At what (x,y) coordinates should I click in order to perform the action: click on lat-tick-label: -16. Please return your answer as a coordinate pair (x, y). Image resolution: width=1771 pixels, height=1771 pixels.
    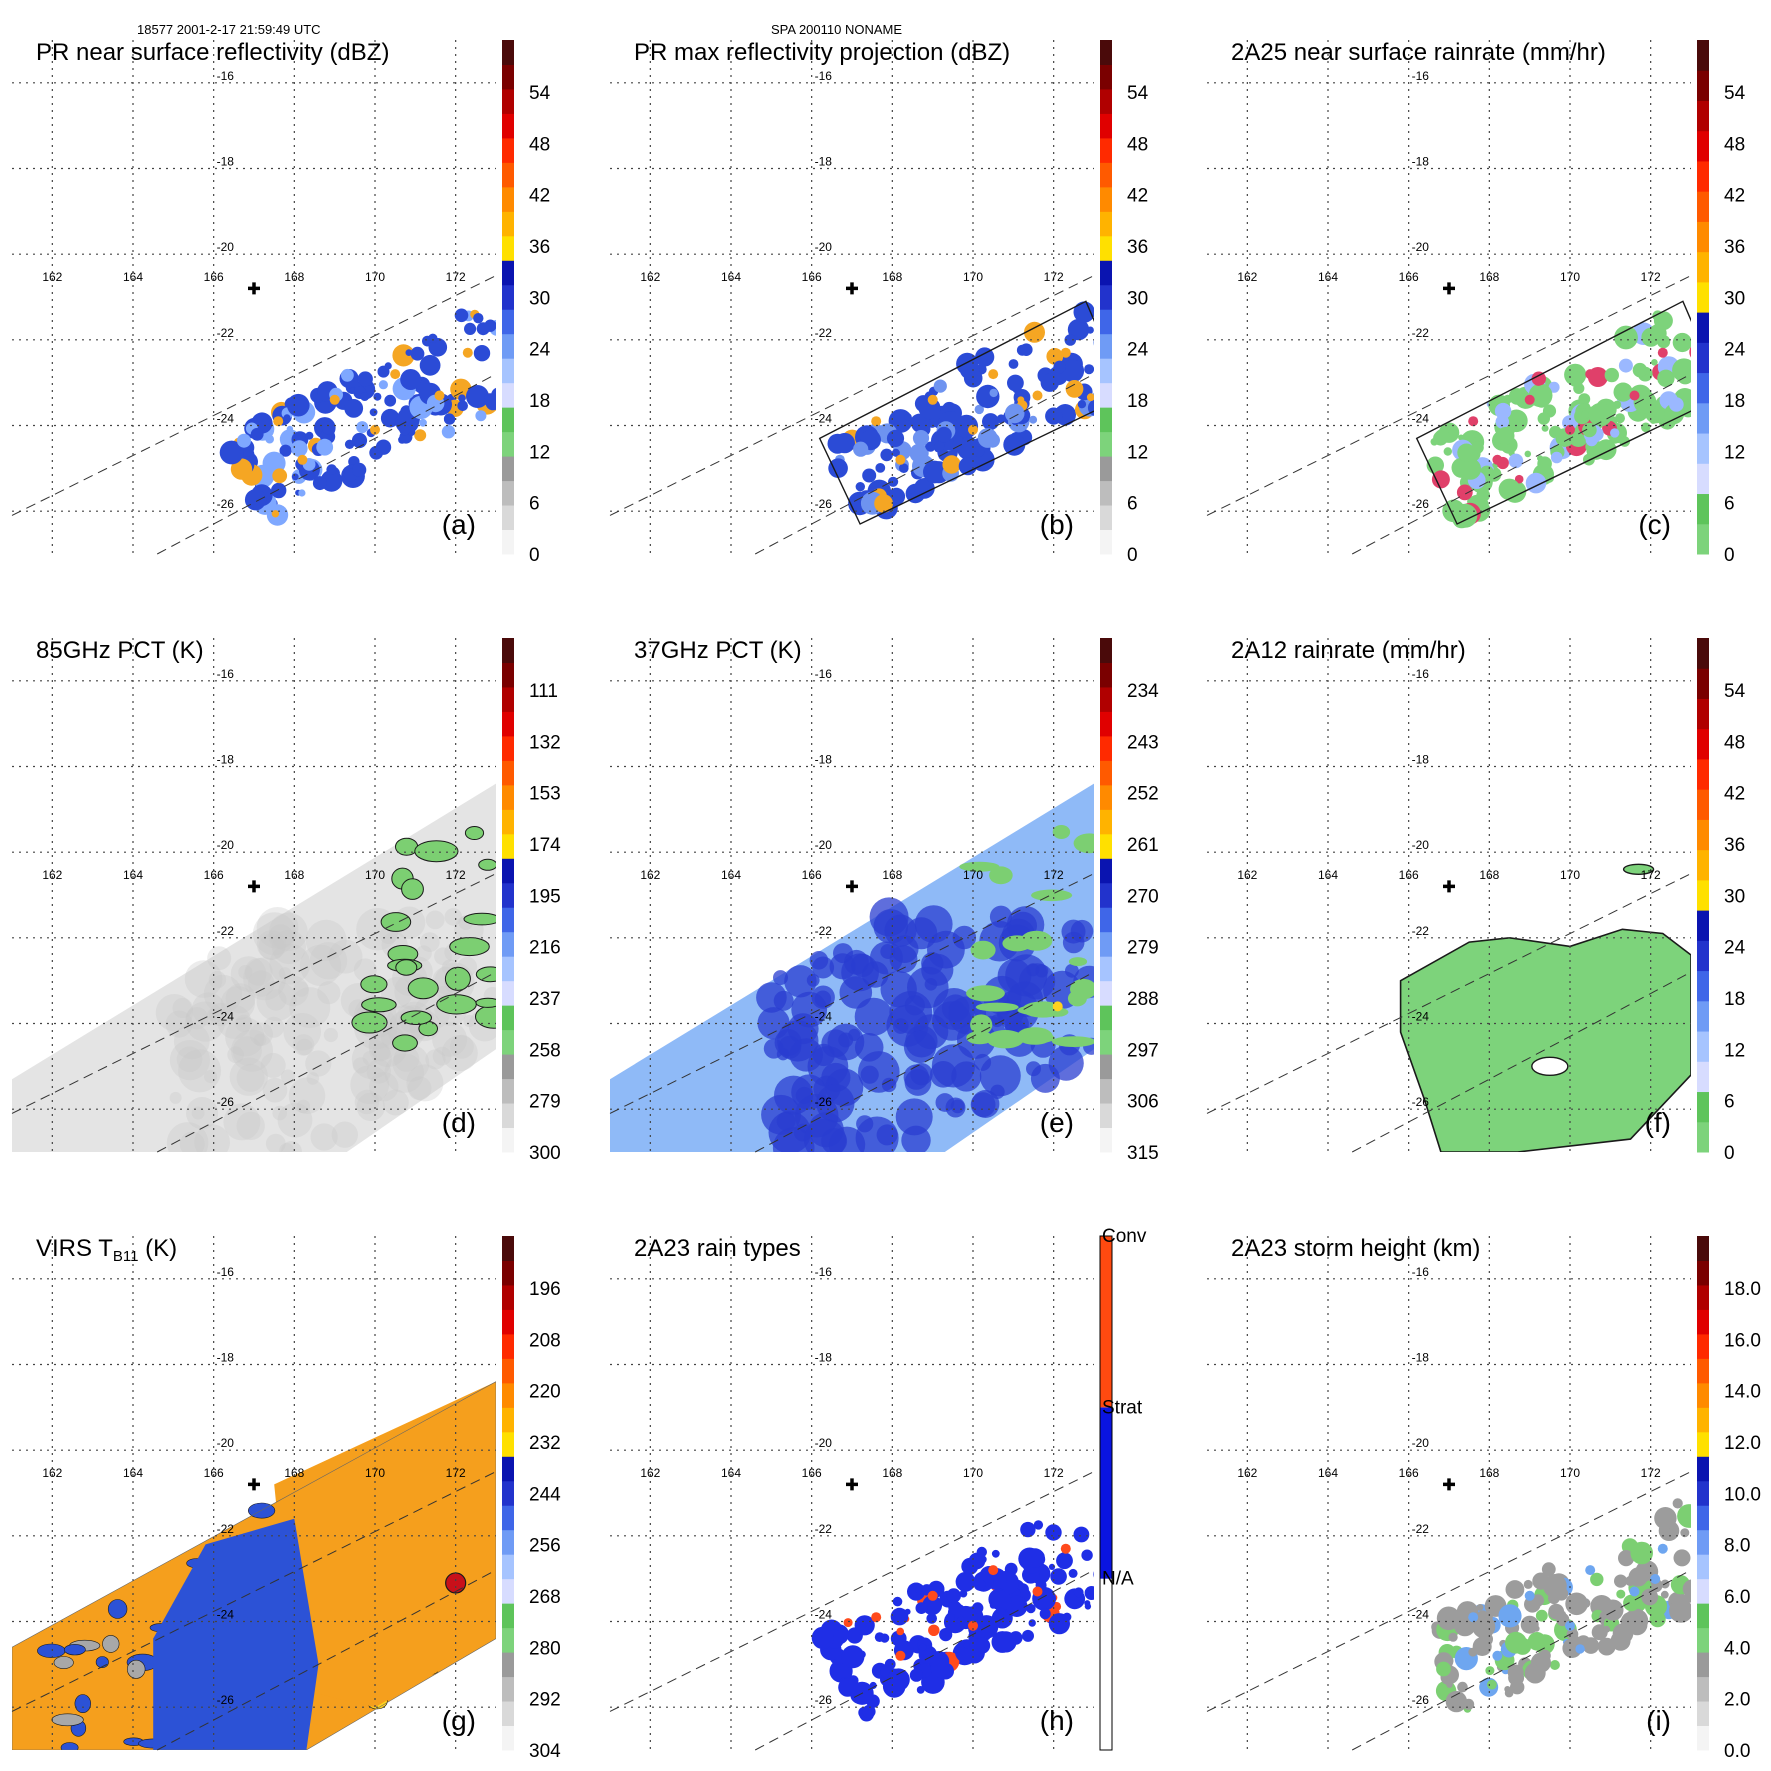
    Looking at the image, I should click on (226, 76).